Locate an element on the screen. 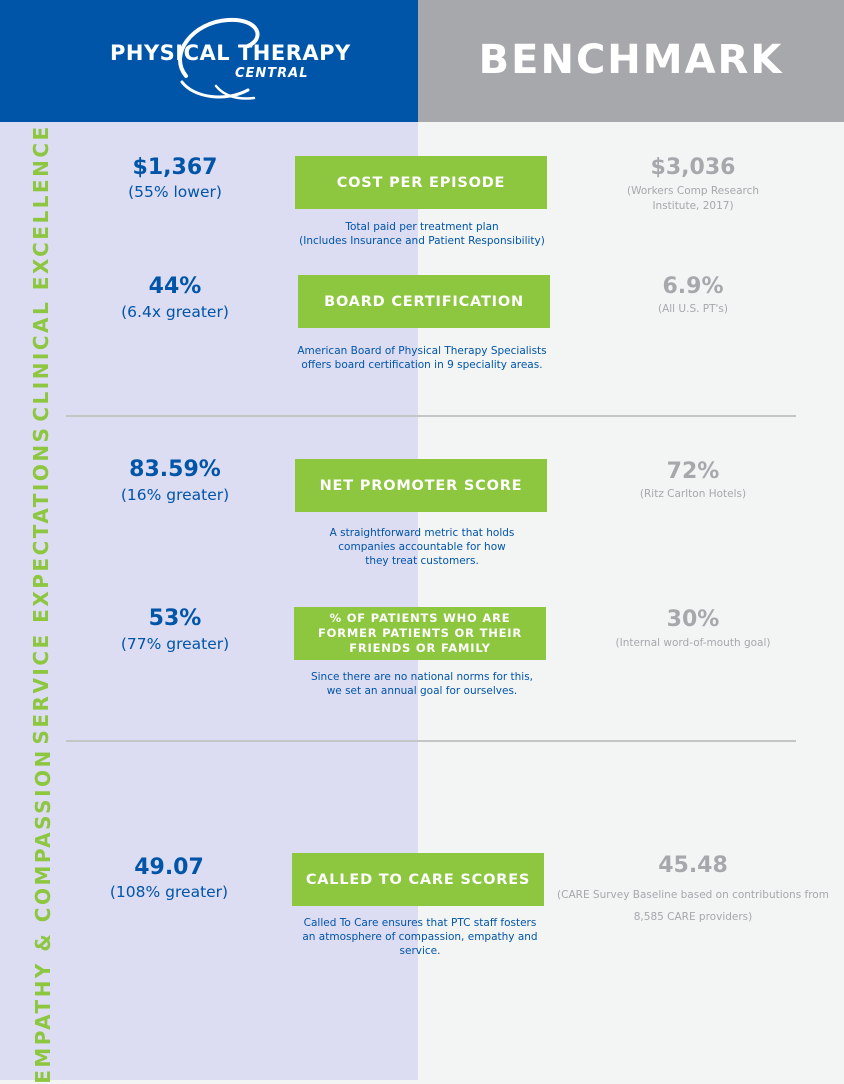 The image size is (844, 1084). metric-label-net-promoter-score: NET PROMOTER SCORE is located at coordinates (421, 485).